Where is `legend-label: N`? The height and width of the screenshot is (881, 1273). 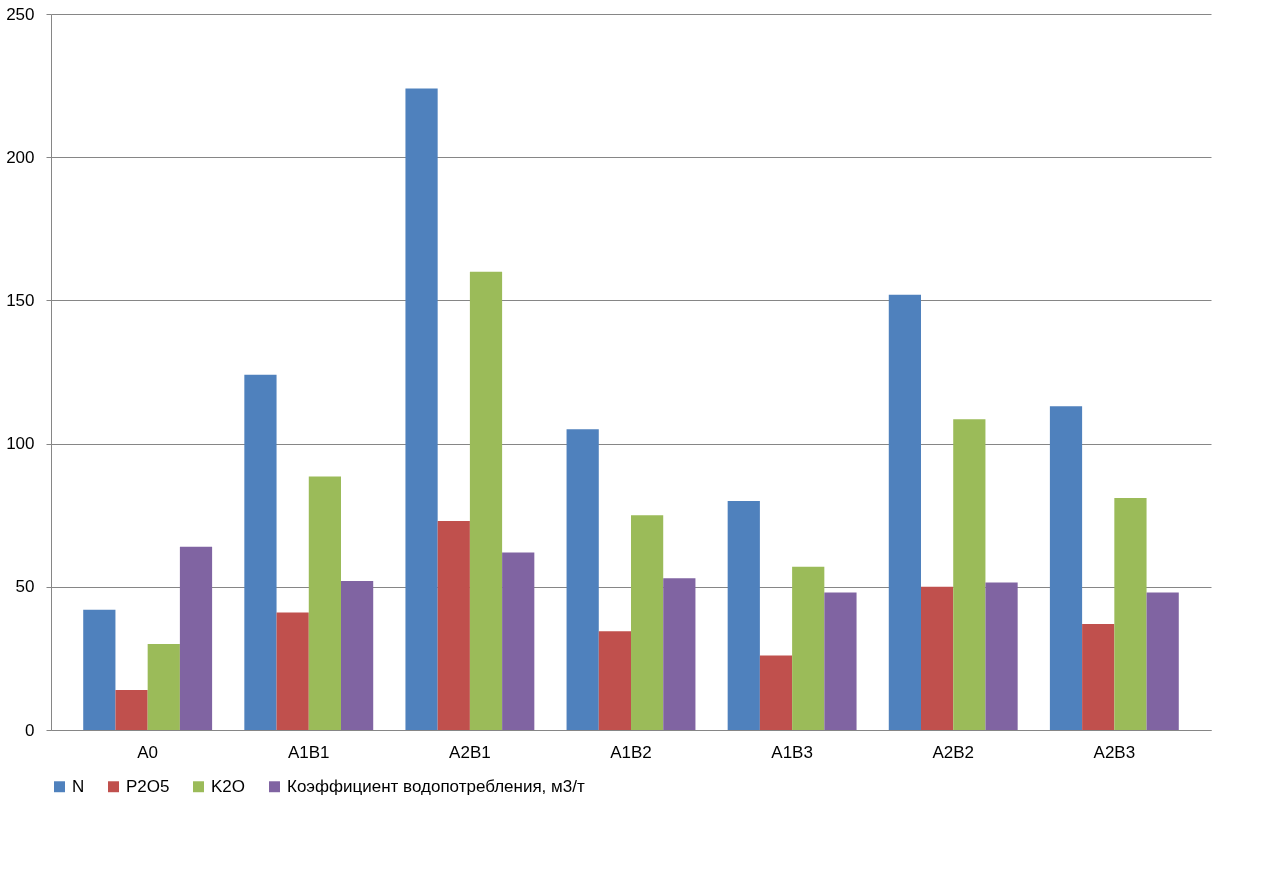
legend-label: N is located at coordinates (78, 786).